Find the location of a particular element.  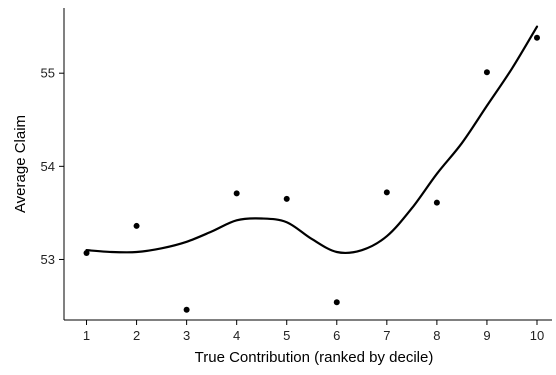

x-tick-label: 5 is located at coordinates (286, 335).